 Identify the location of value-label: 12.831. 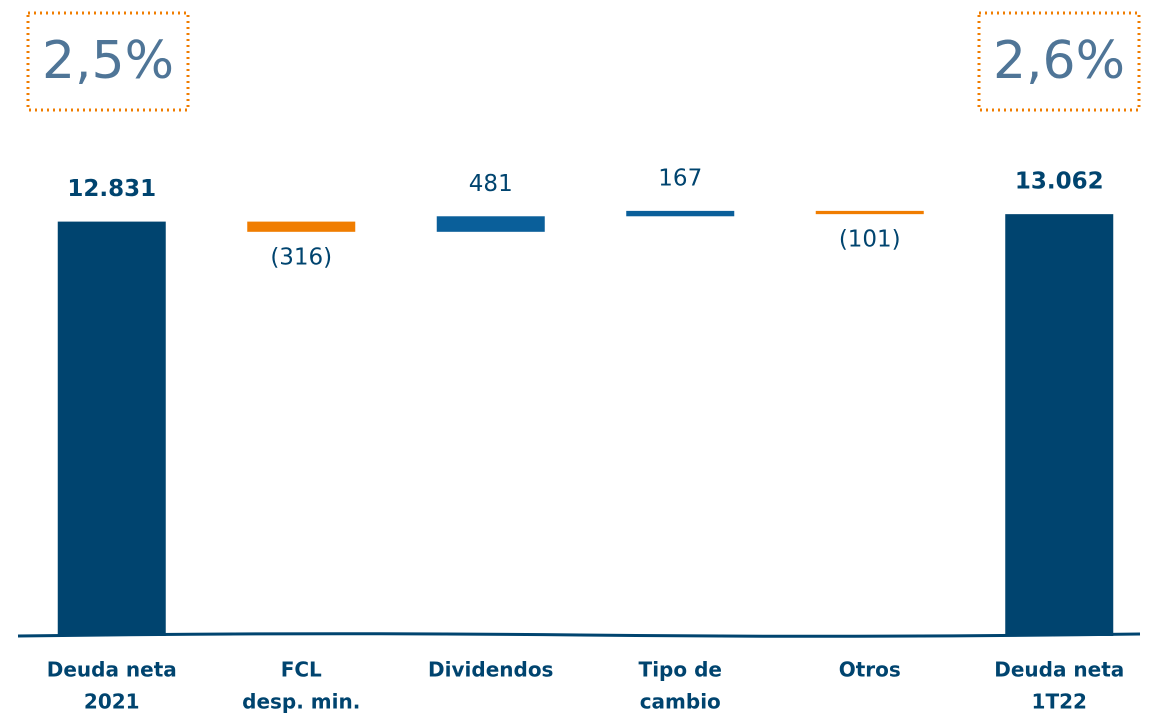
(111, 189).